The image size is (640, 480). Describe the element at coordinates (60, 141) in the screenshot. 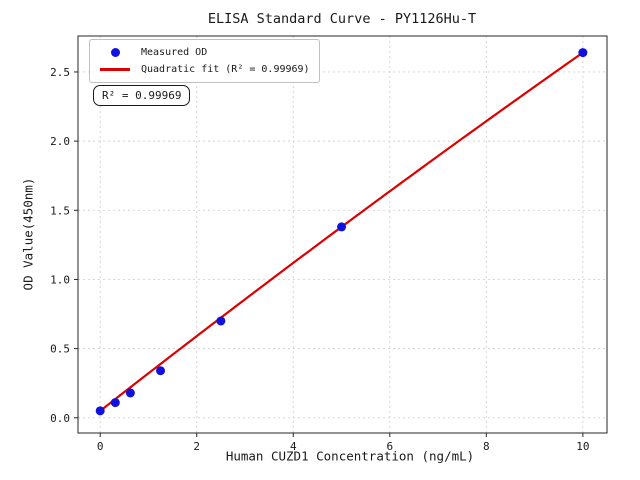

I see `y-tick-label: 2.0` at that location.